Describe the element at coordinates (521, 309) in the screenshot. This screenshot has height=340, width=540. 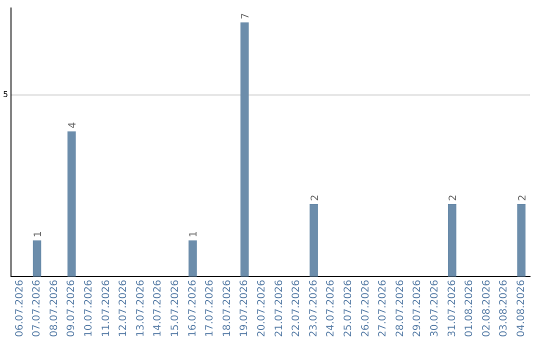
I see `x-tick-label: 04.08.2026` at that location.